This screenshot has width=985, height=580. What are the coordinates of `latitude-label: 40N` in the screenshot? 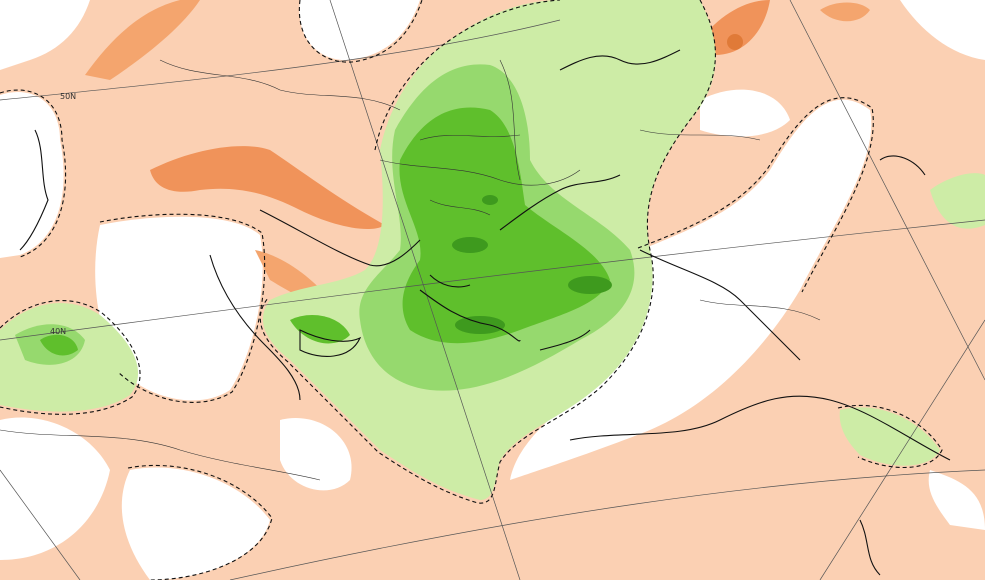 It's located at (58, 331).